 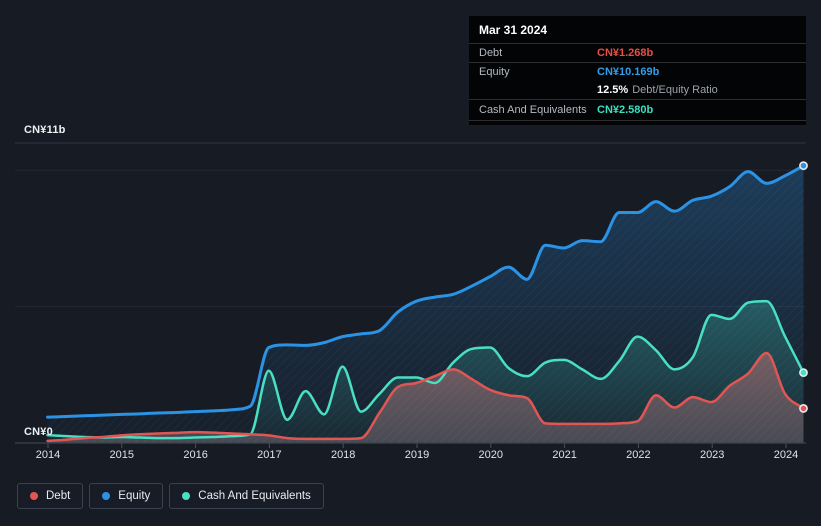 What do you see at coordinates (195, 455) in the screenshot?
I see `x-axis-label-2016: 2016` at bounding box center [195, 455].